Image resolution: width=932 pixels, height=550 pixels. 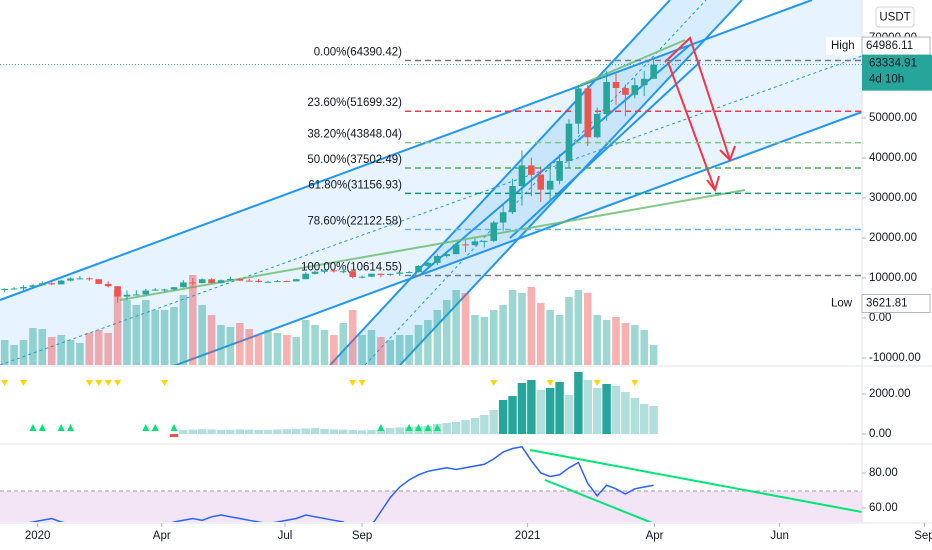 What do you see at coordinates (598, 500) in the screenshot?
I see `rsi-trend` at bounding box center [598, 500].